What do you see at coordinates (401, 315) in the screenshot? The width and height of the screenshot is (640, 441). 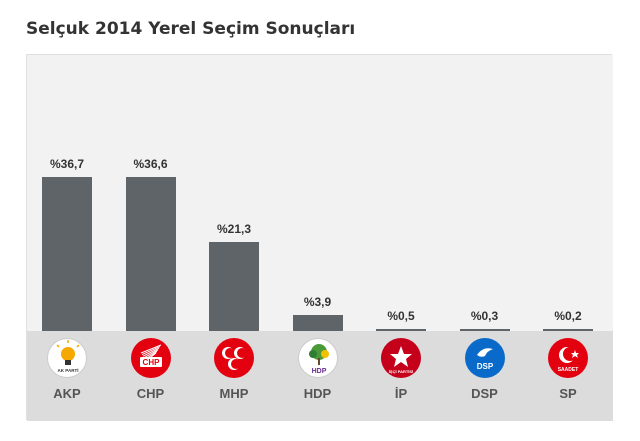 I see `data-label: %0,5` at bounding box center [401, 315].